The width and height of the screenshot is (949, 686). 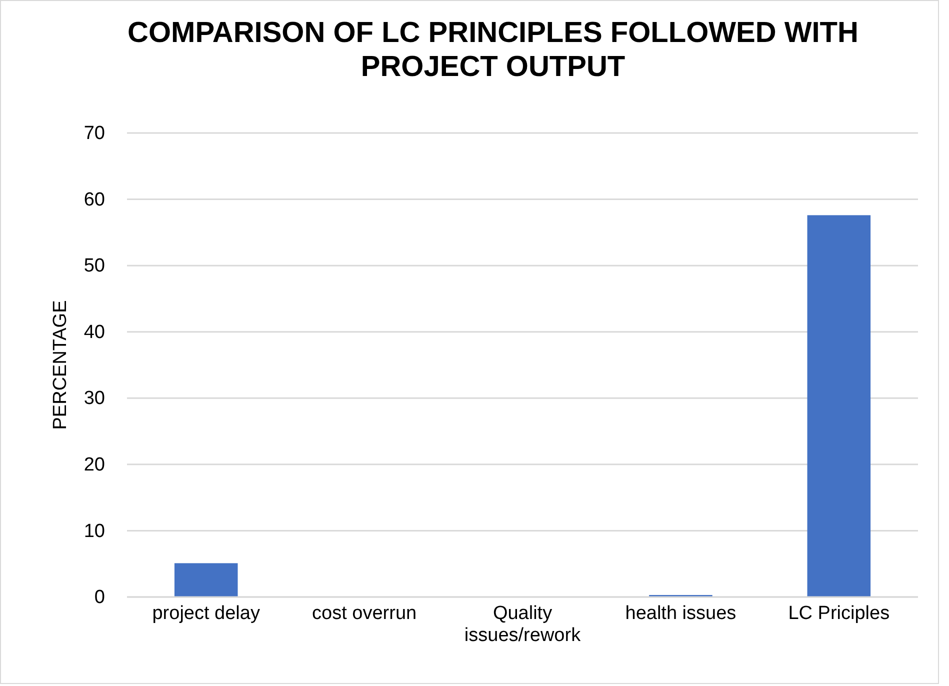 I want to click on x-tick-label: Quality issues/rework, so click(x=523, y=624).